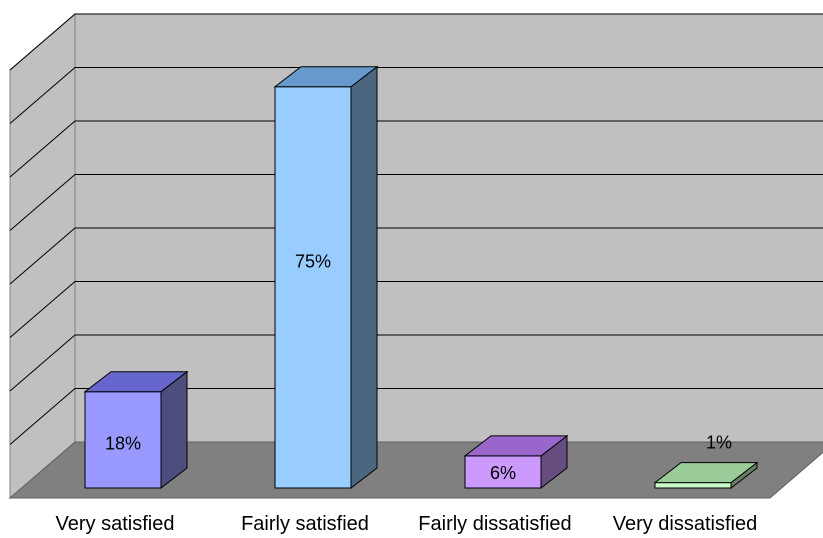 The height and width of the screenshot is (538, 823). What do you see at coordinates (415, 470) in the screenshot?
I see `floor` at bounding box center [415, 470].